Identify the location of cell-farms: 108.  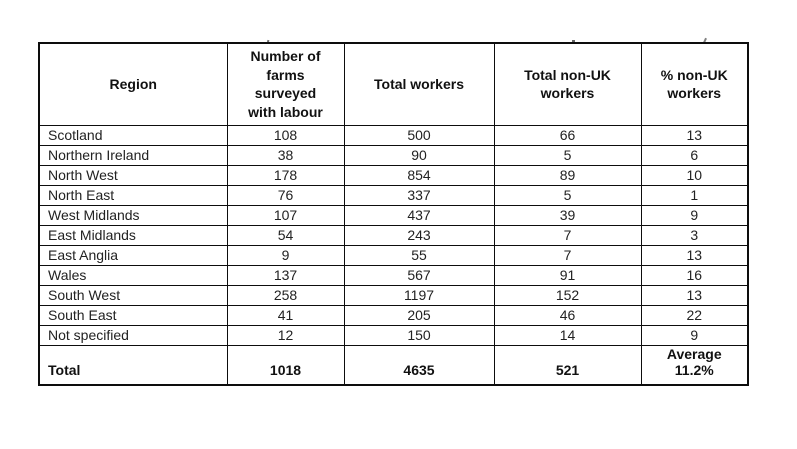
(285, 135).